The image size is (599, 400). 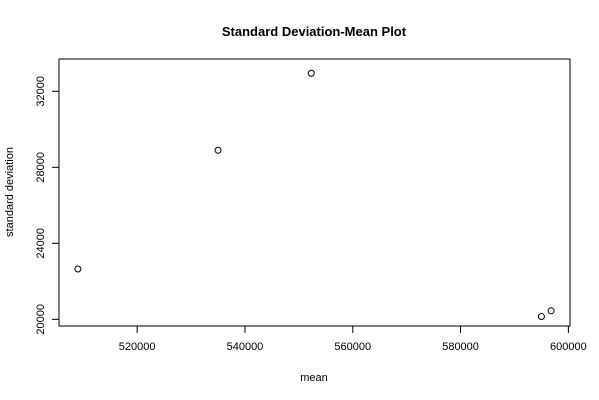 I want to click on x-axis-label: mean, so click(x=314, y=378).